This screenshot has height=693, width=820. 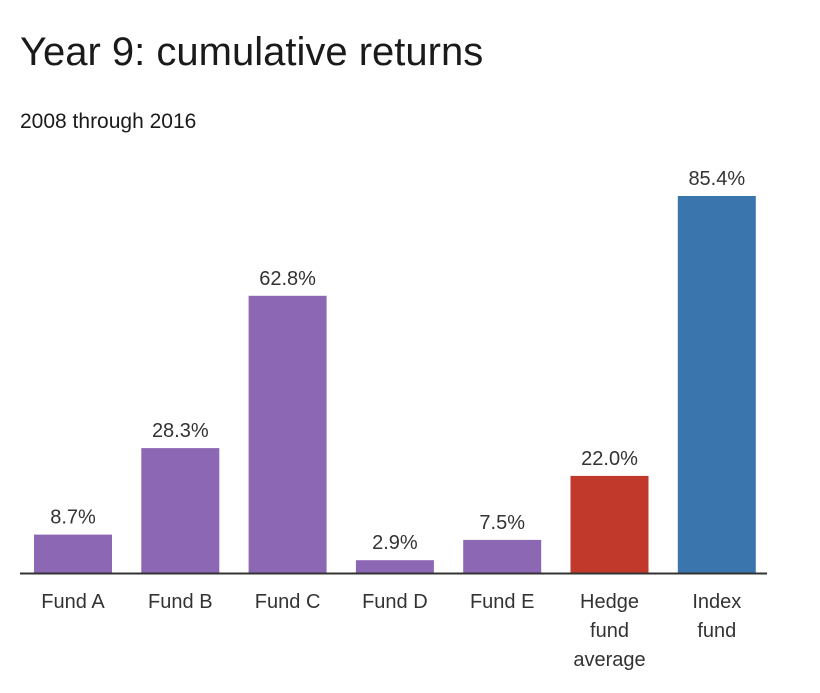 What do you see at coordinates (609, 602) in the screenshot?
I see `category-label-line: Hedge` at bounding box center [609, 602].